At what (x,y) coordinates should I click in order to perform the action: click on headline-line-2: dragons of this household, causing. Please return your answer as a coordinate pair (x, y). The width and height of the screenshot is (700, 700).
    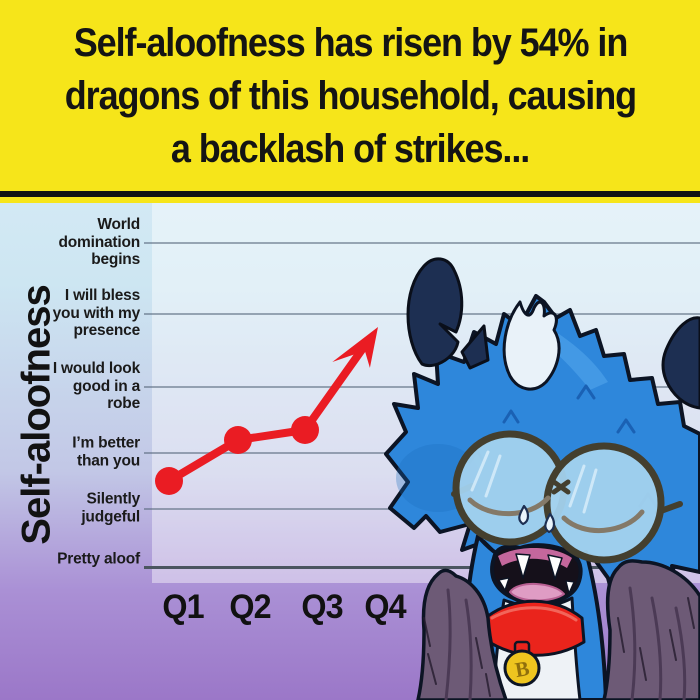
    Looking at the image, I should click on (350, 96).